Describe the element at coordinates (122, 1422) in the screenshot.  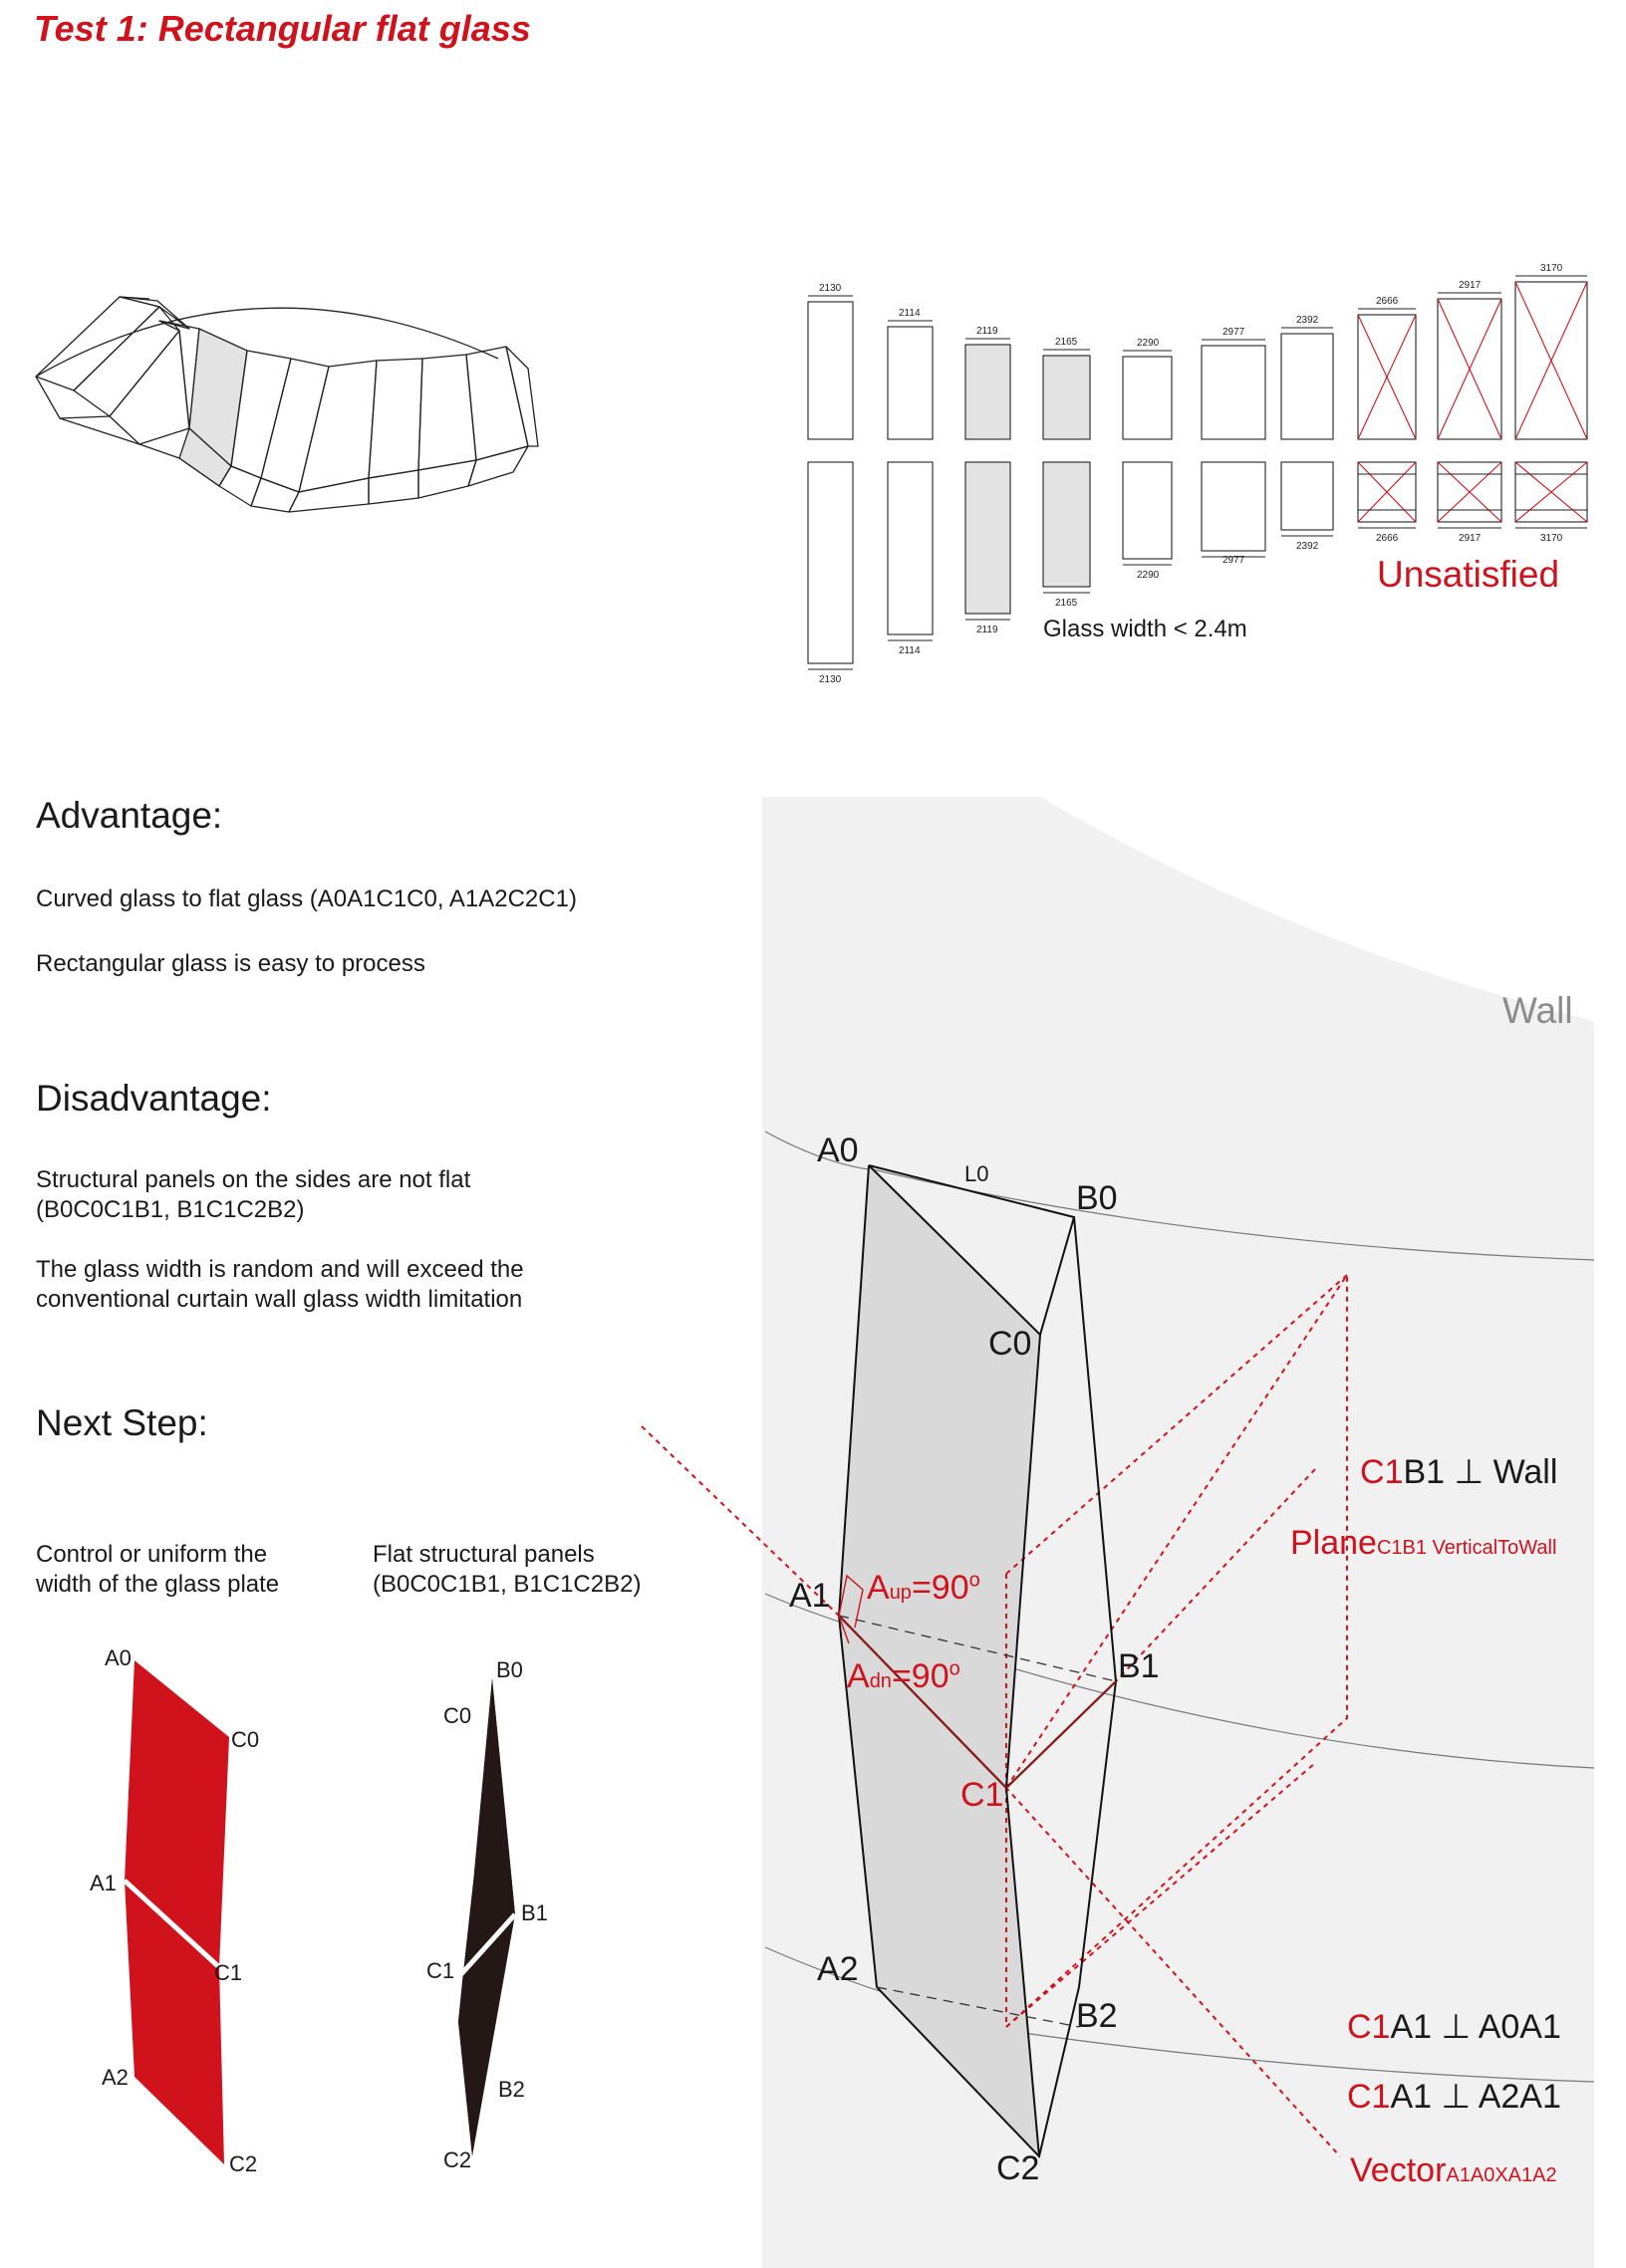
I see `next-step-heading: Next Step:` at that location.